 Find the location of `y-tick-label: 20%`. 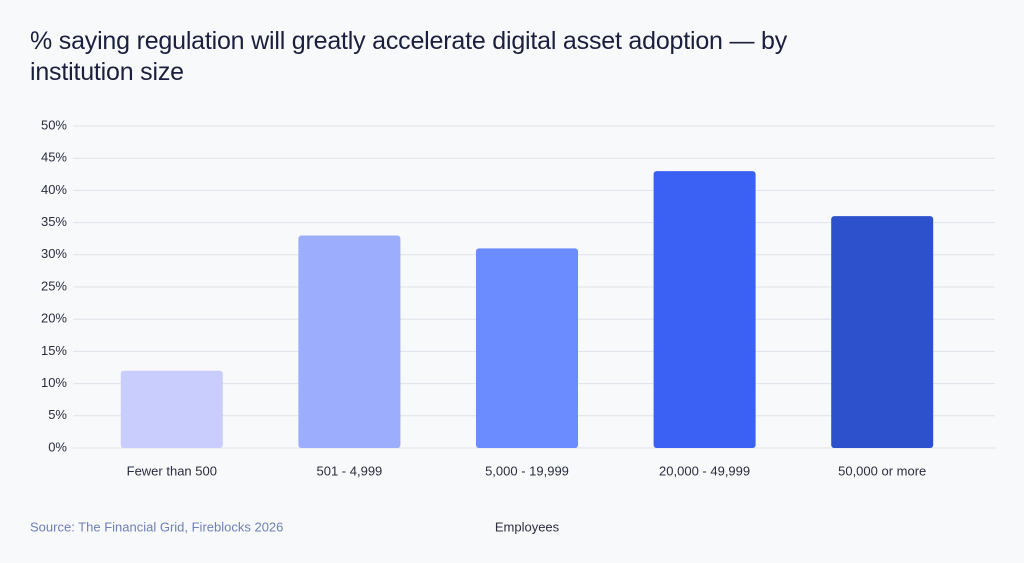

y-tick-label: 20% is located at coordinates (54, 318).